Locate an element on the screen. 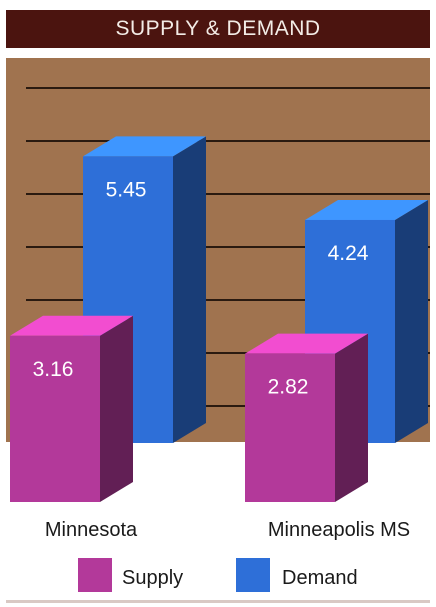  legend-label-supply: Supply is located at coordinates (152, 578).